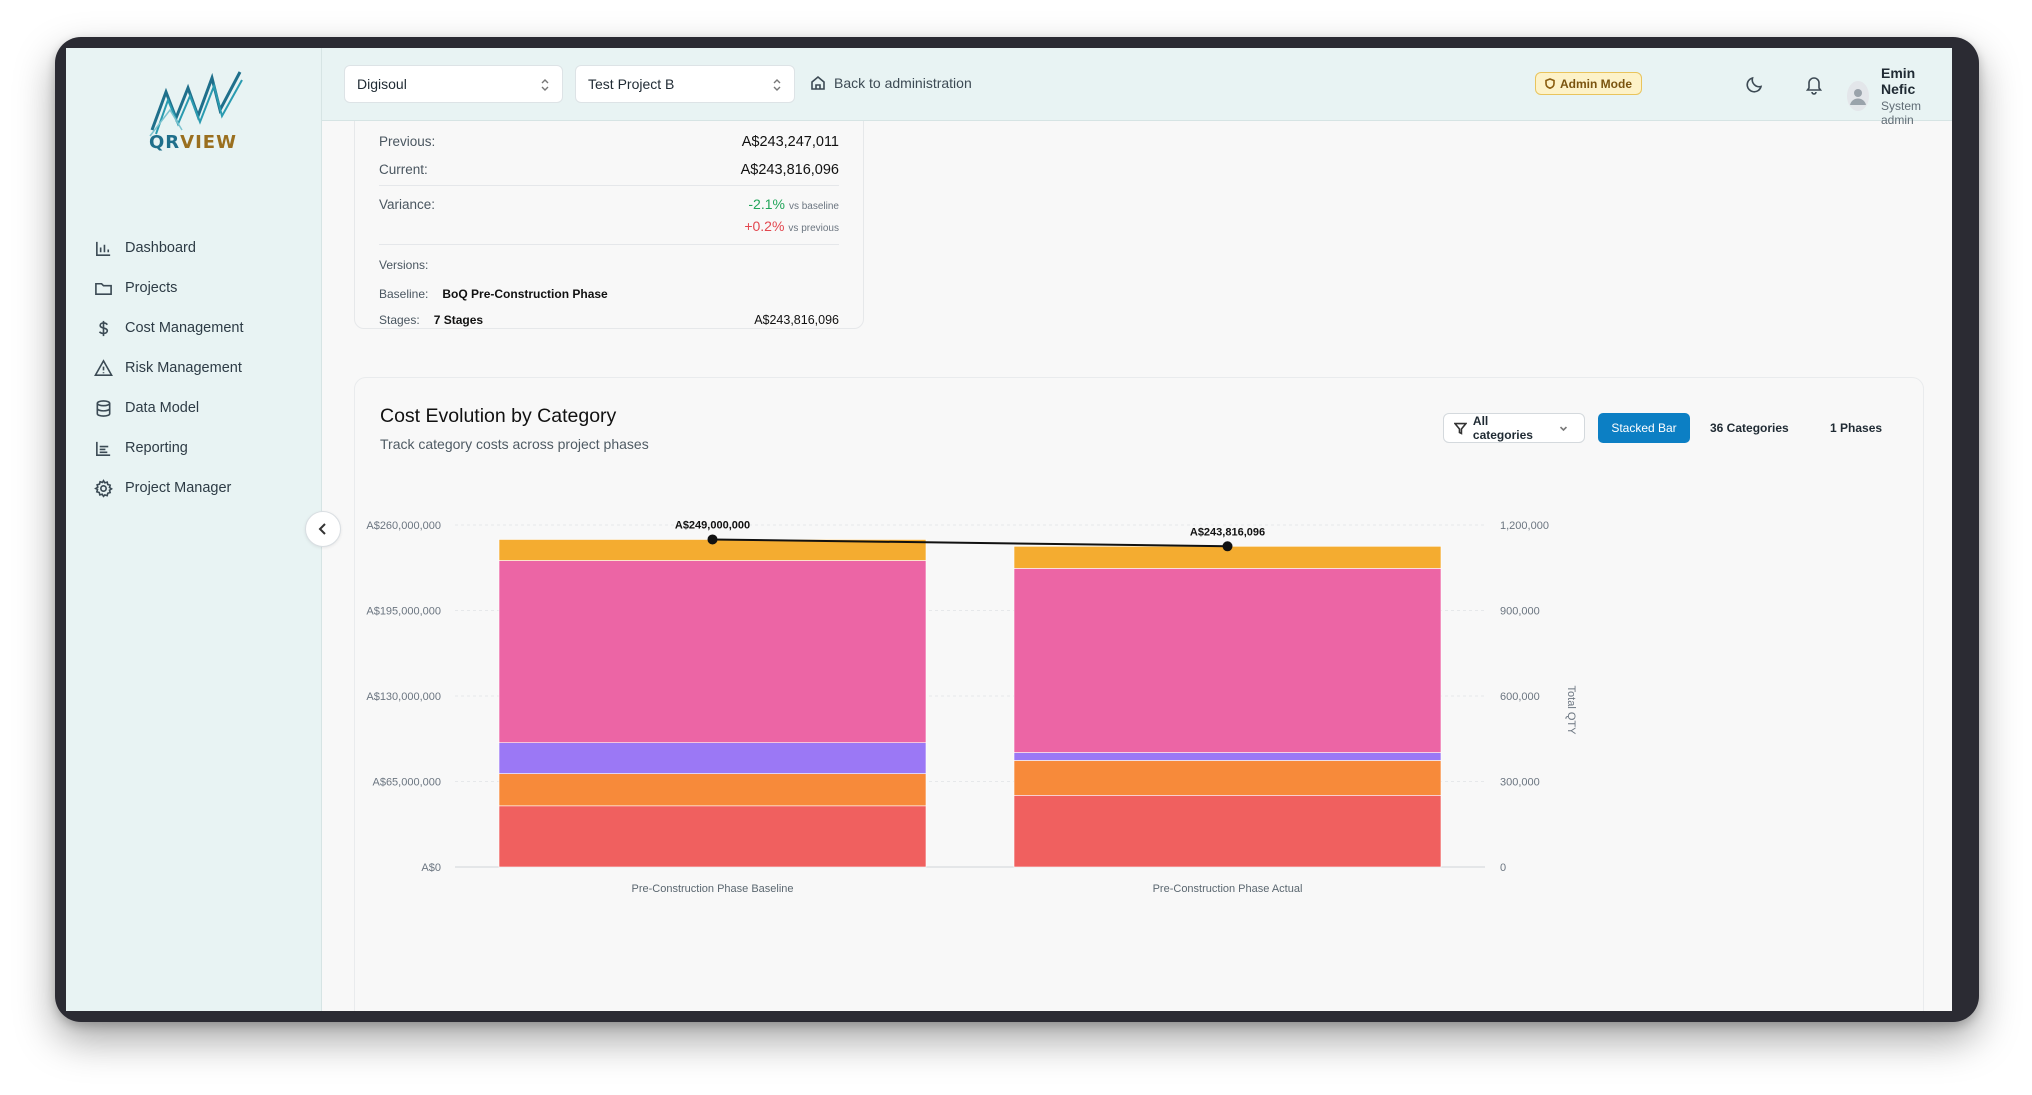  I want to click on gear-icon, so click(103, 488).